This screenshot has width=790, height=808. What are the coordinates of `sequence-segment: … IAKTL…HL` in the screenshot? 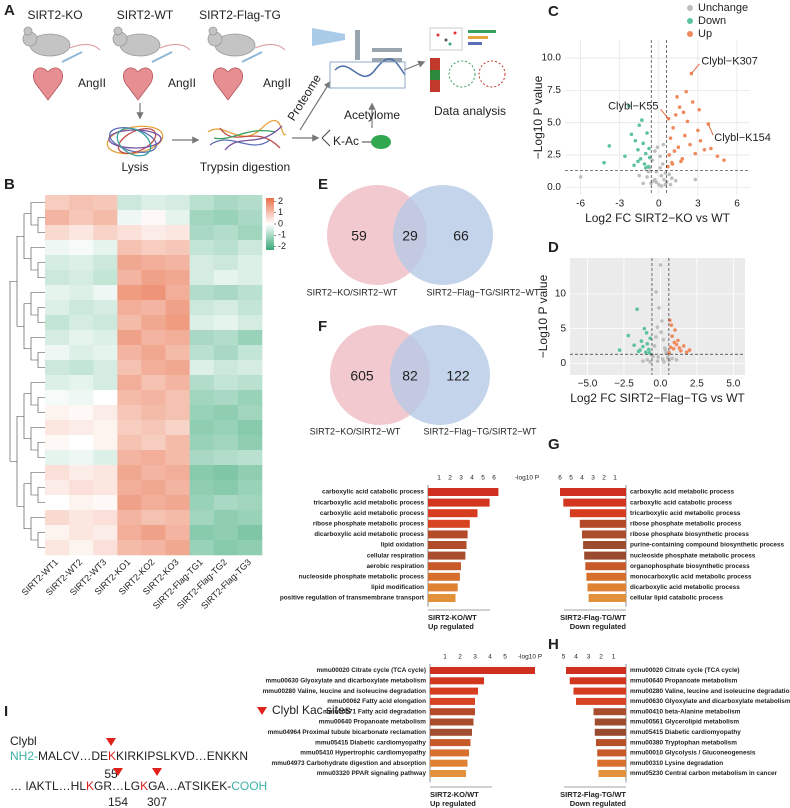 It's located at (48, 786).